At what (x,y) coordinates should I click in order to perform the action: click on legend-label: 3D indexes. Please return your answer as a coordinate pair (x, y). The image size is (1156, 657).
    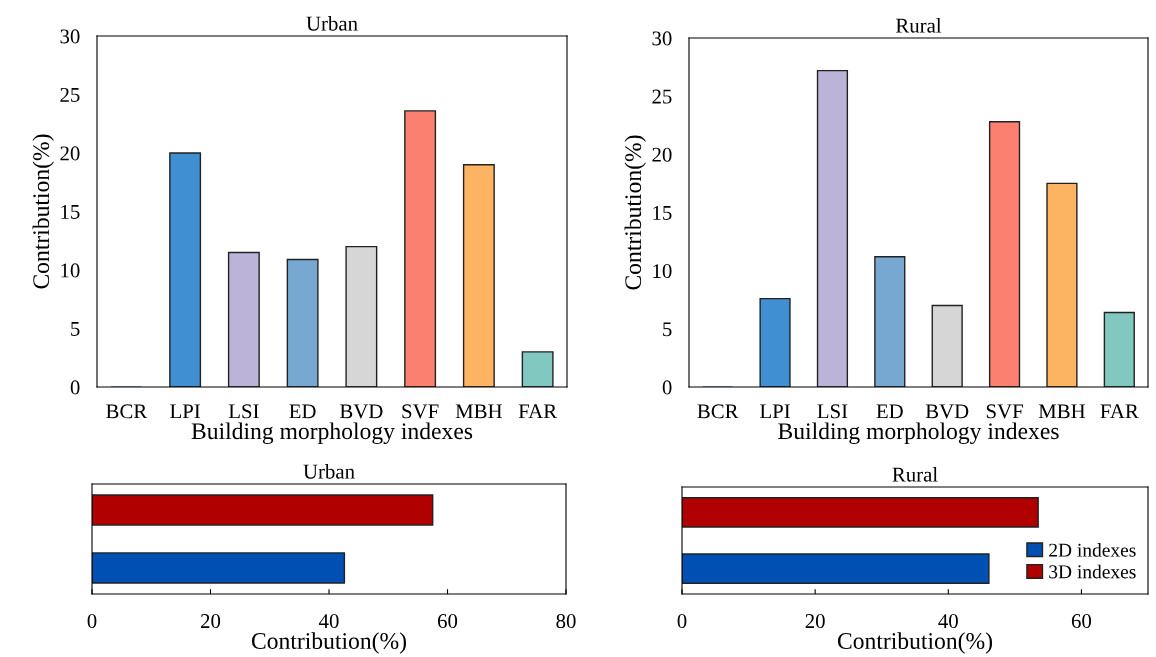
    Looking at the image, I should click on (1092, 571).